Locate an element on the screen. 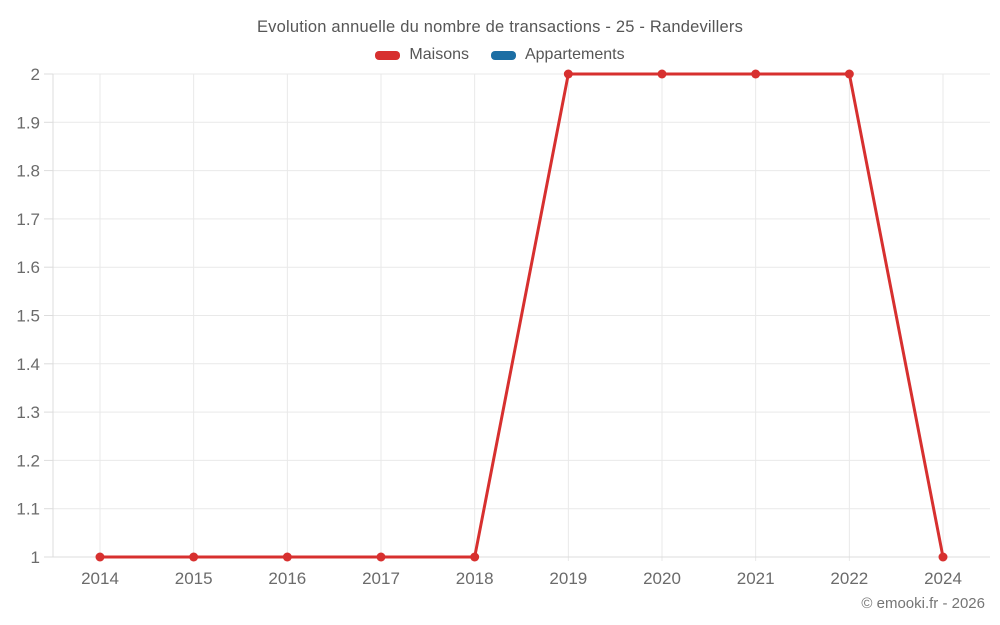 The width and height of the screenshot is (1000, 625). y-tick-label: 1.1 is located at coordinates (28, 509).